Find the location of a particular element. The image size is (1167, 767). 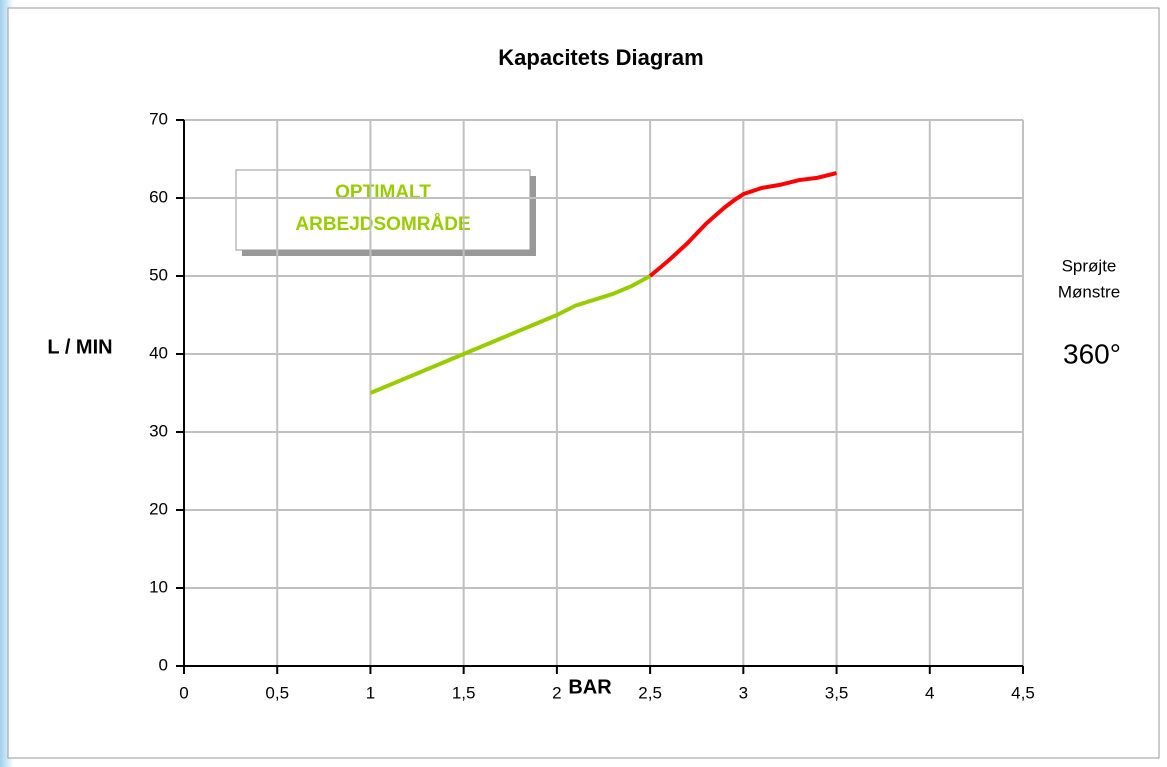

y-tick-label: 10 is located at coordinates (158, 586).